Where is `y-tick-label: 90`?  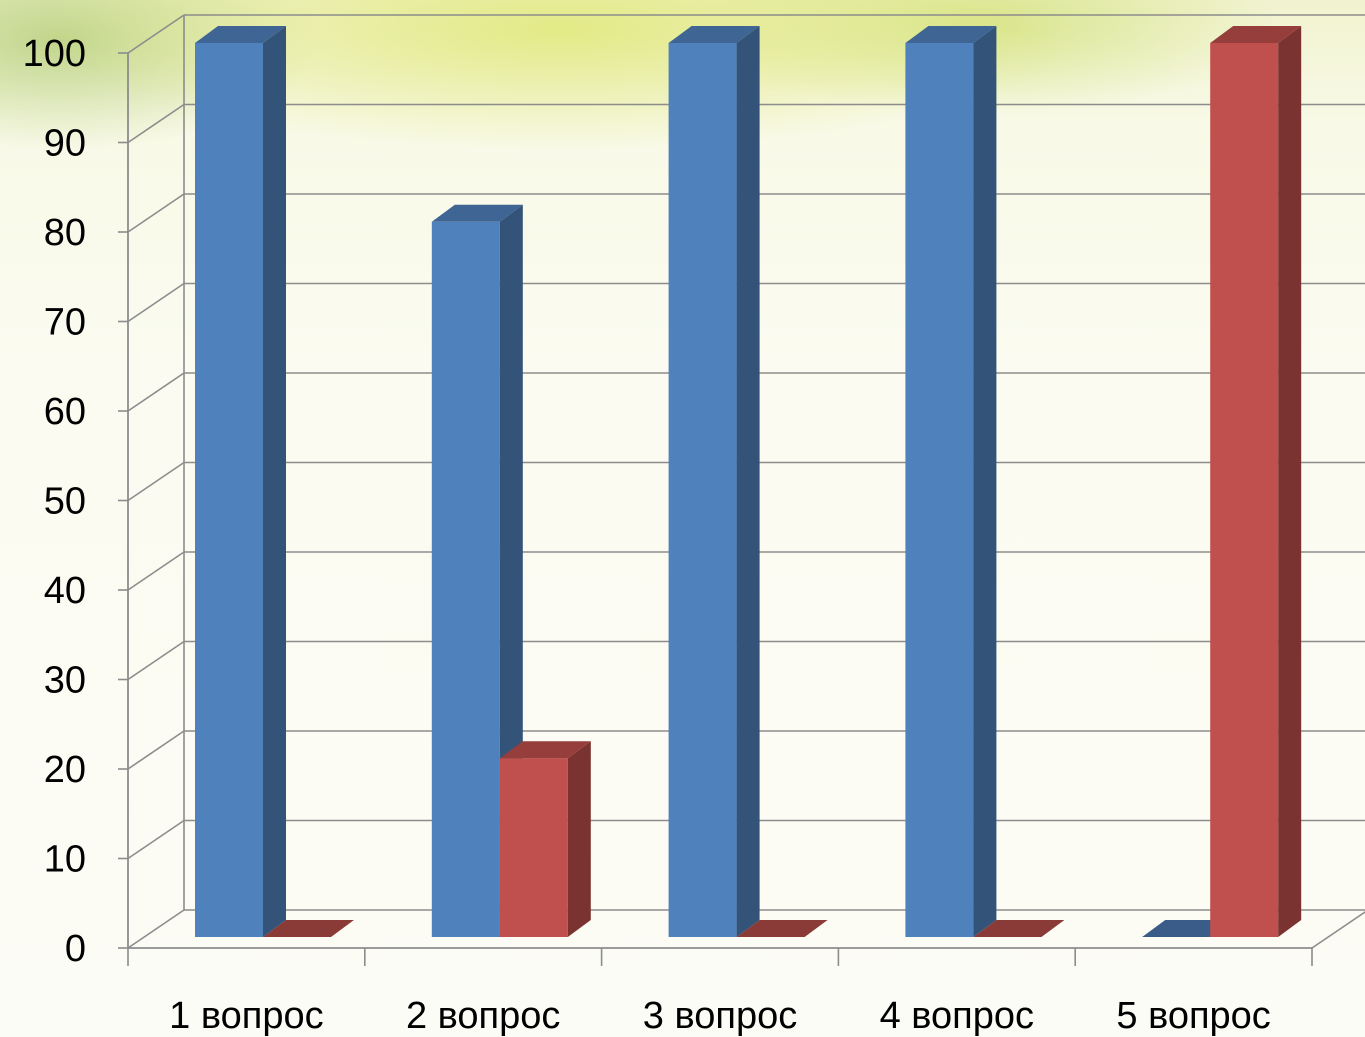
y-tick-label: 90 is located at coordinates (65, 144).